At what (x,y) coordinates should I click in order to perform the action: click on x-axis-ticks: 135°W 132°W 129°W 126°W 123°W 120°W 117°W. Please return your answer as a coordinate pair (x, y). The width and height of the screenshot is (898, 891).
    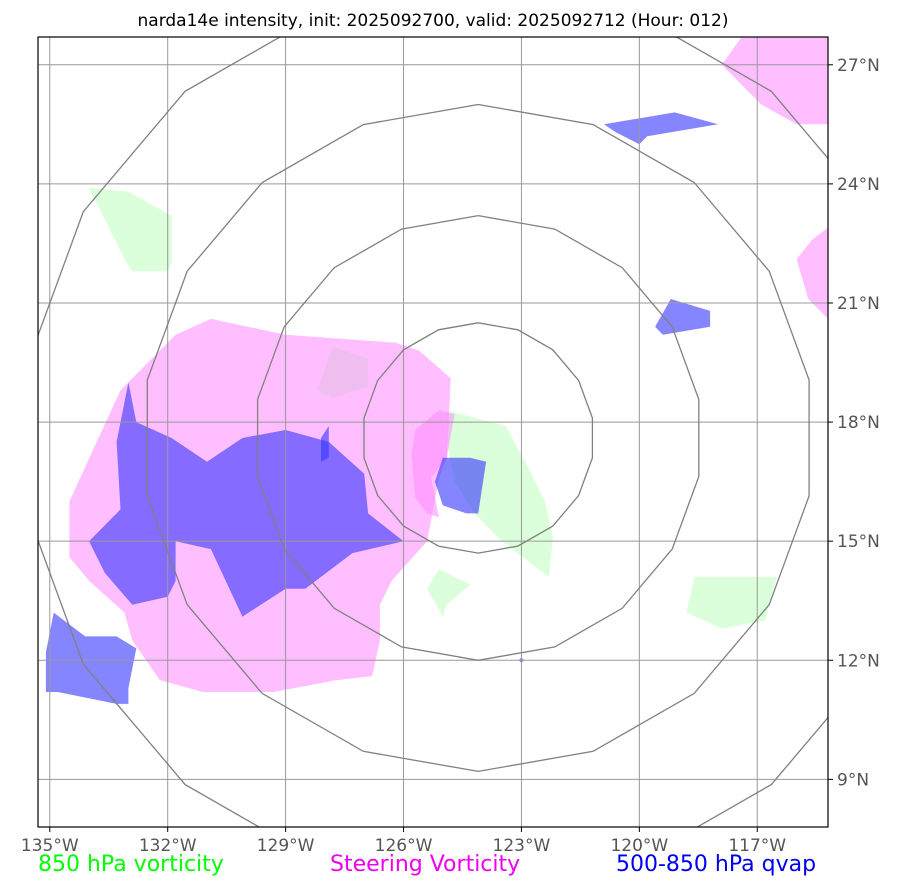
    Looking at the image, I should click on (403, 841).